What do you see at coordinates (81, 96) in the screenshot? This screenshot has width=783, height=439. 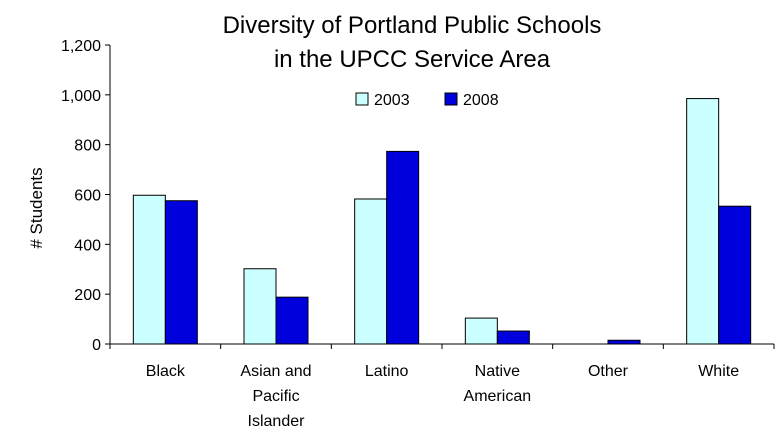 I see `y-tick-label: 1,000` at bounding box center [81, 96].